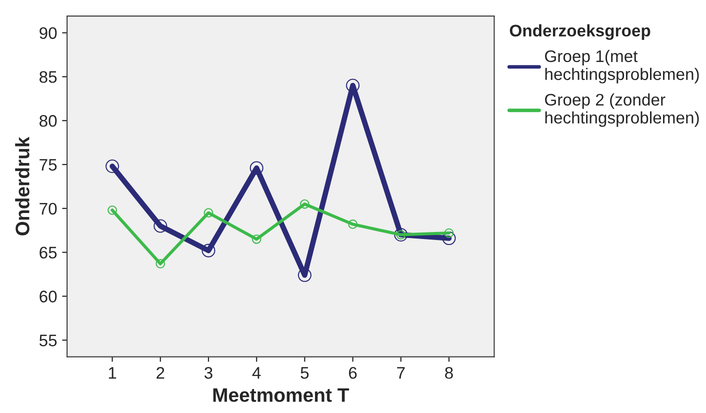 The width and height of the screenshot is (706, 413). What do you see at coordinates (22, 186) in the screenshot?
I see `y-axis-title: Onderdruk` at bounding box center [22, 186].